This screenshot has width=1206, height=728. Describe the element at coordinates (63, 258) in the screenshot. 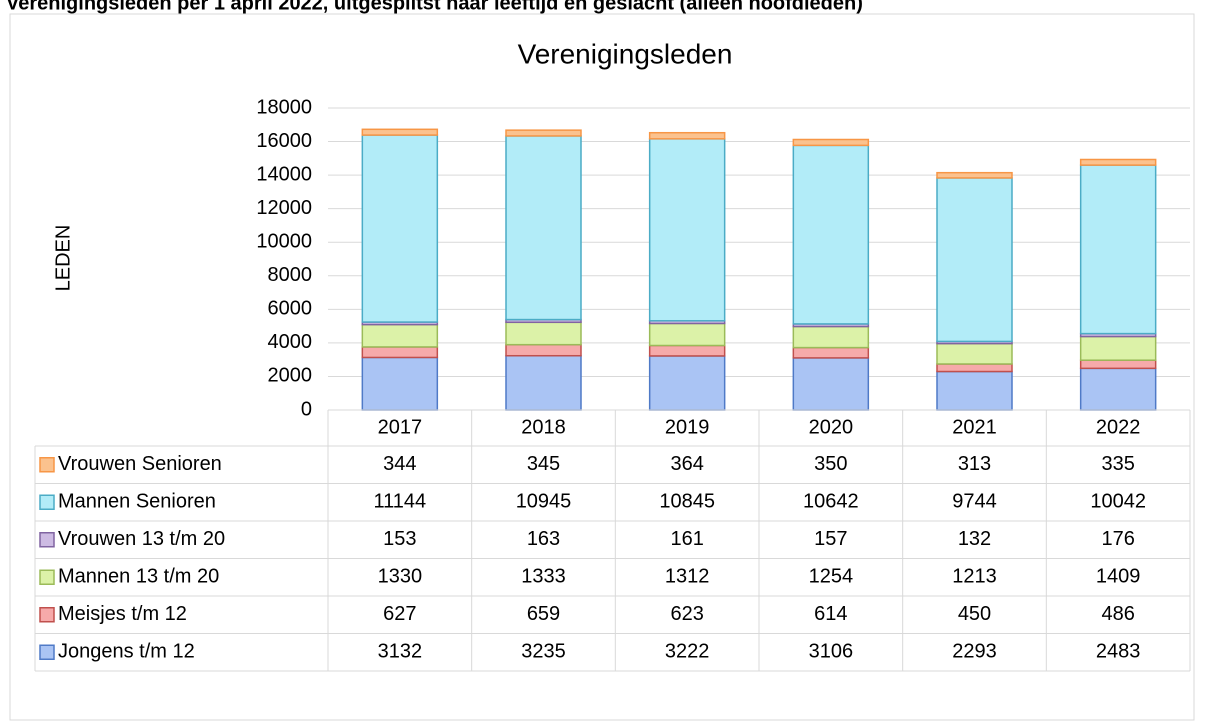

I see `y-axis-label: LEDEN` at that location.